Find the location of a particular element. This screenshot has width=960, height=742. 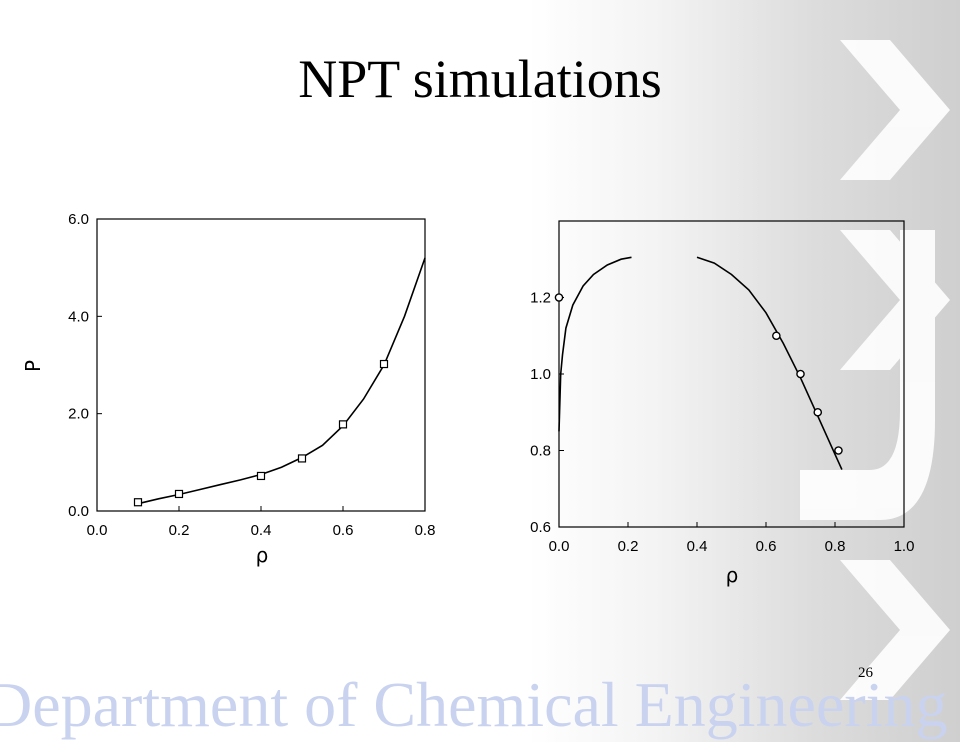

plot-frame is located at coordinates (261, 365).